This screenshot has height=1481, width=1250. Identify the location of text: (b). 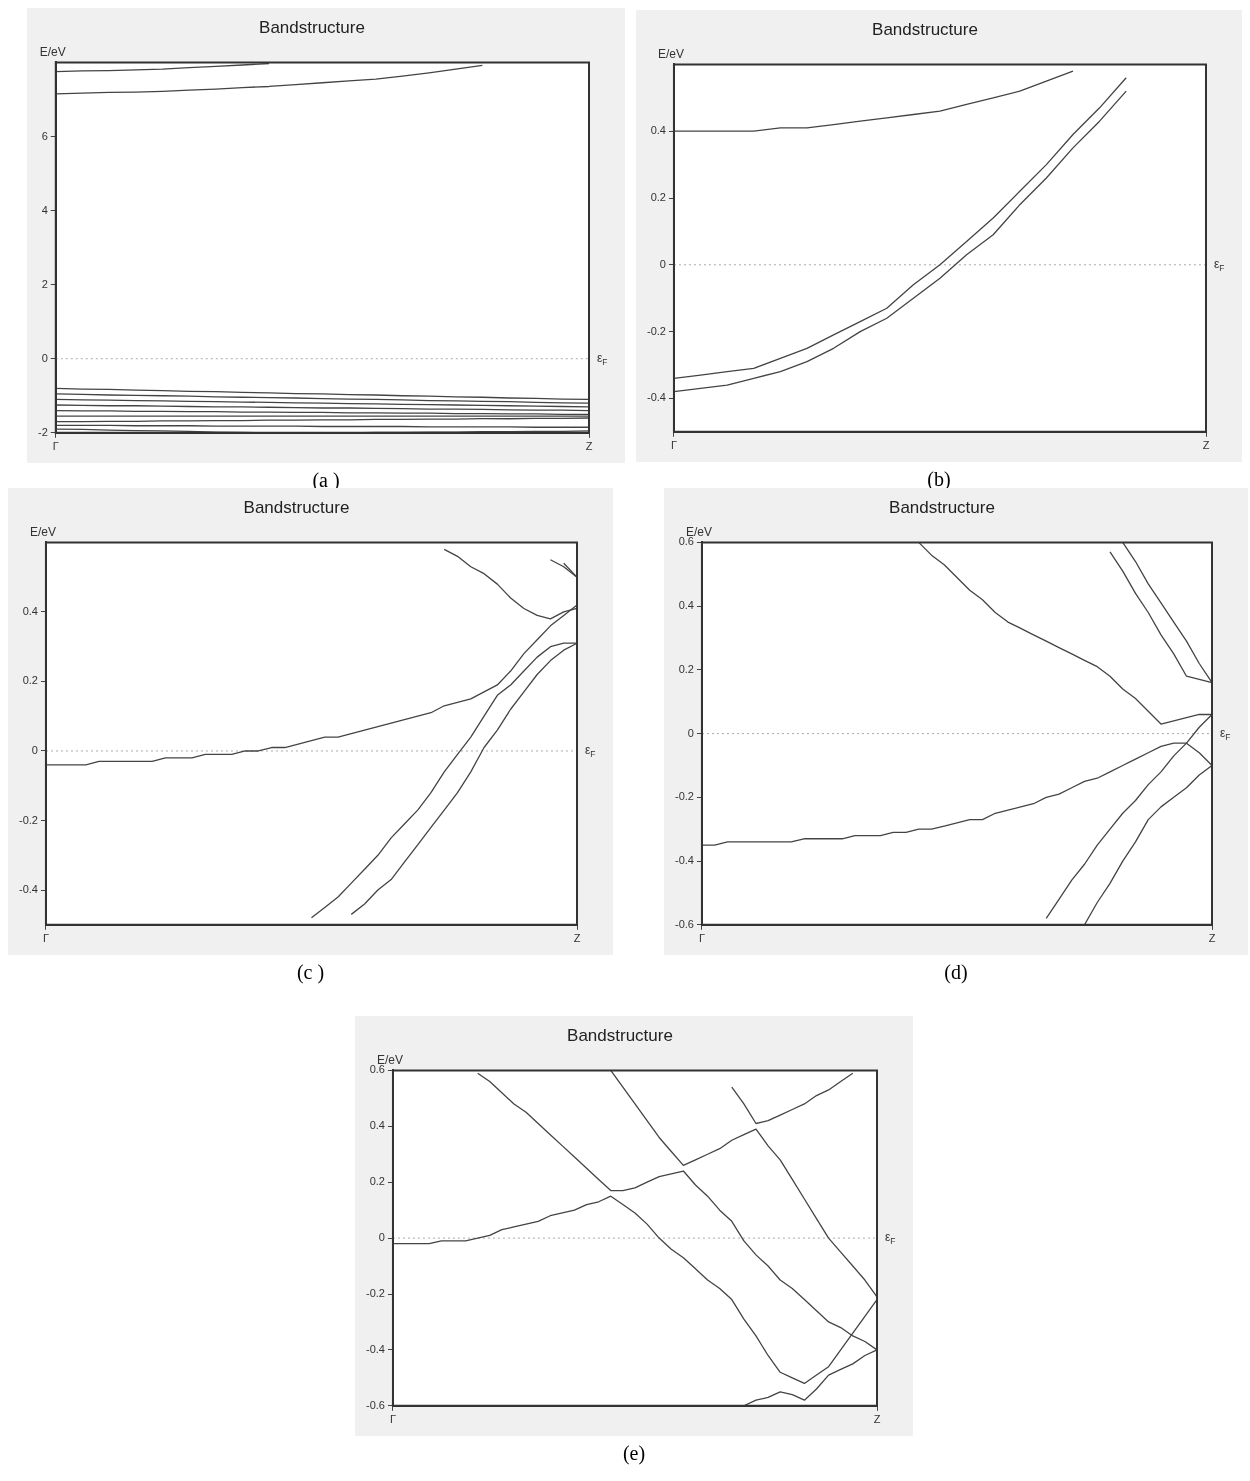
(939, 479).